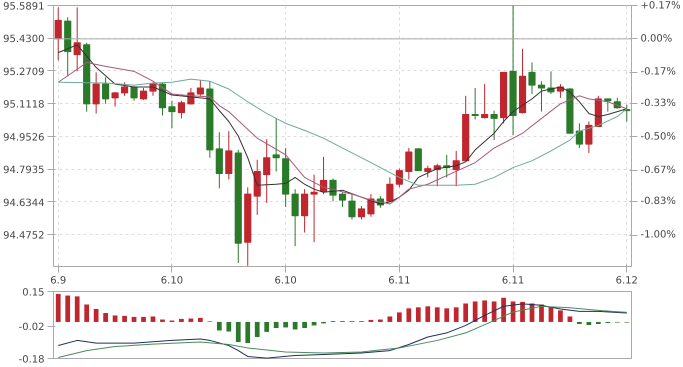  Describe the element at coordinates (33, 293) in the screenshot. I see `y-tick-label: 0.15` at that location.